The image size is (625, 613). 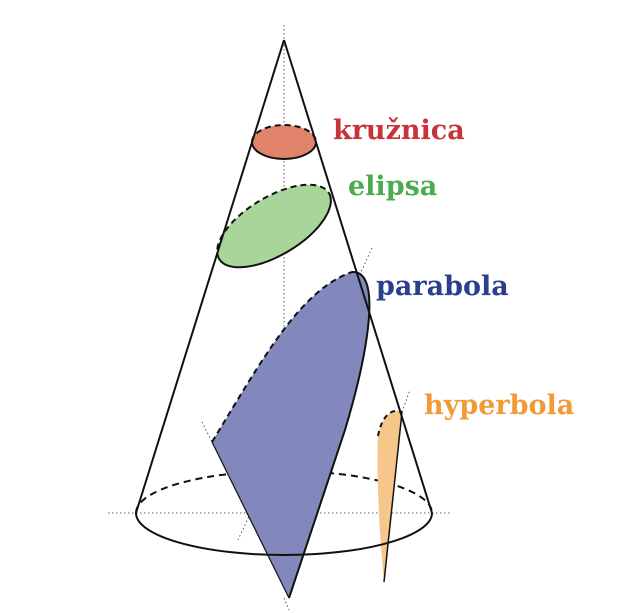 I want to click on parabola-plane-extension-top, so click(x=207, y=432).